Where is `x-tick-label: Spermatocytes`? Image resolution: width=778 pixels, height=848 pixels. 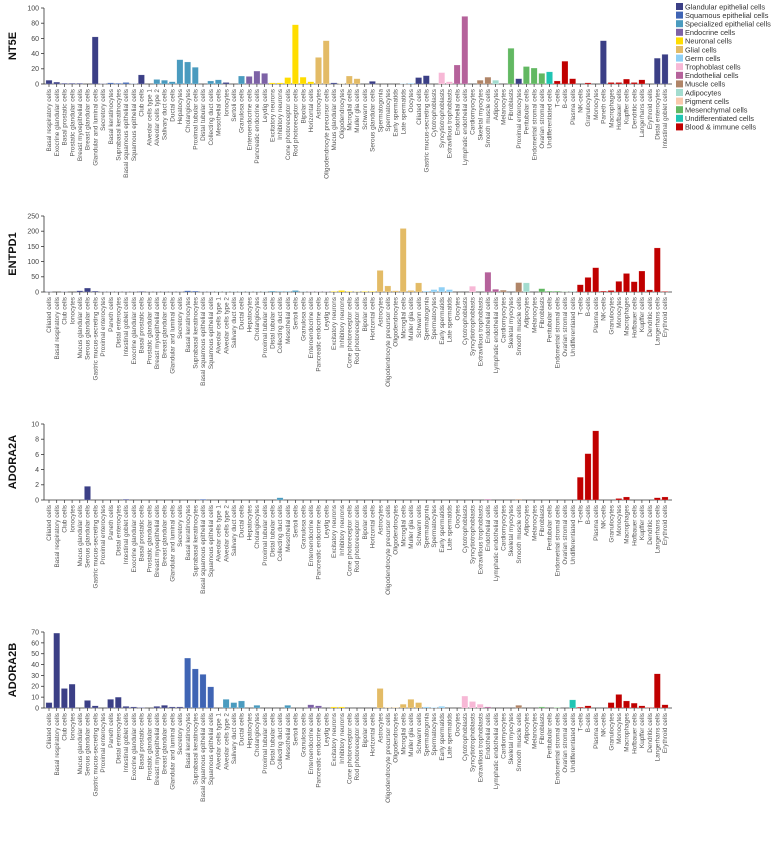 x-tick-label: Spermatocytes is located at coordinates (434, 318).